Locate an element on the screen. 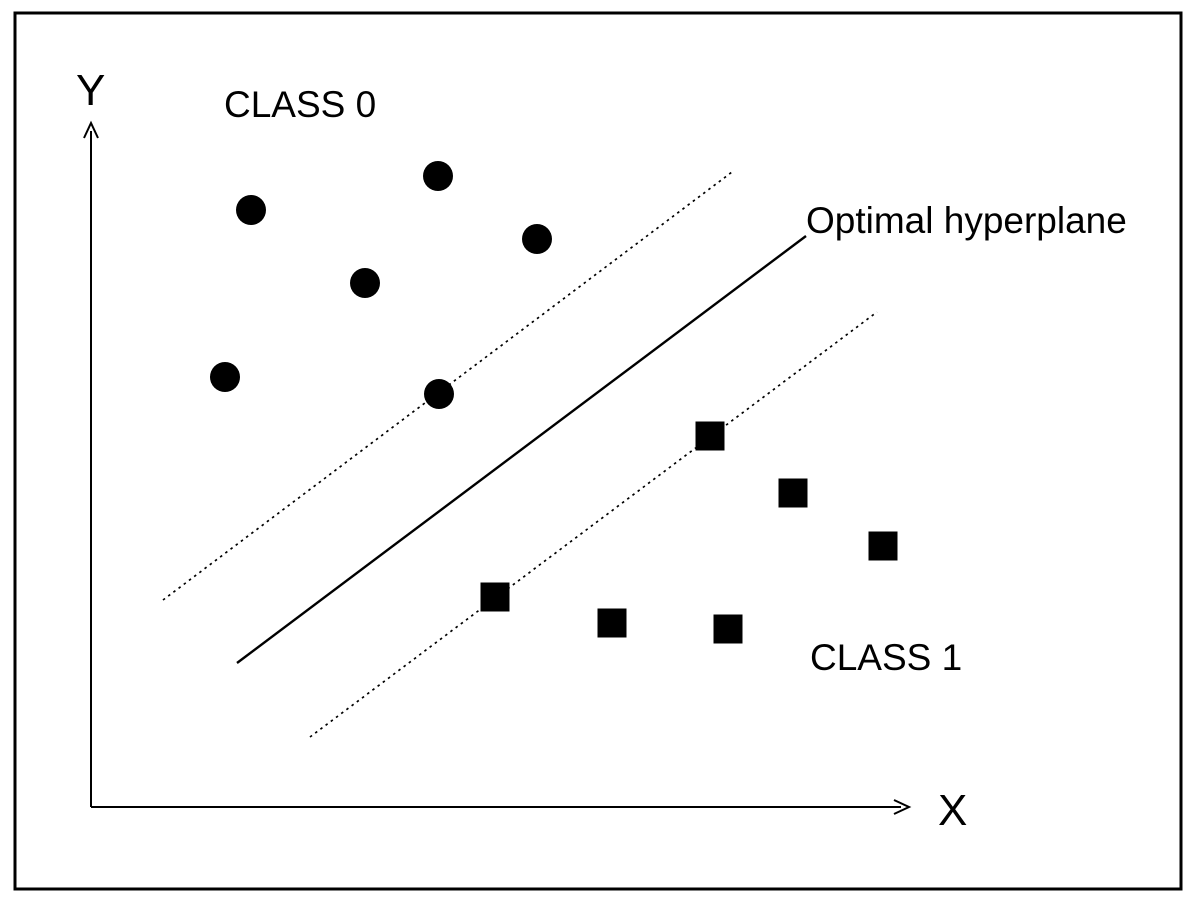  class1-label: CLASS 1 is located at coordinates (886, 657).